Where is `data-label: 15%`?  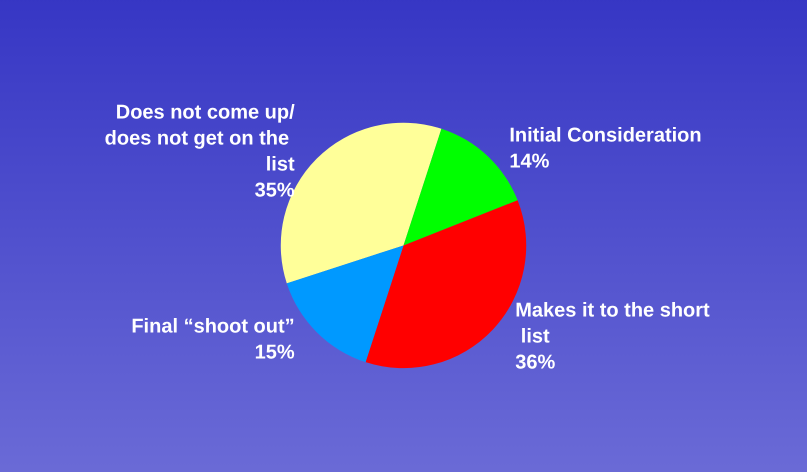
data-label: 15% is located at coordinates (274, 352).